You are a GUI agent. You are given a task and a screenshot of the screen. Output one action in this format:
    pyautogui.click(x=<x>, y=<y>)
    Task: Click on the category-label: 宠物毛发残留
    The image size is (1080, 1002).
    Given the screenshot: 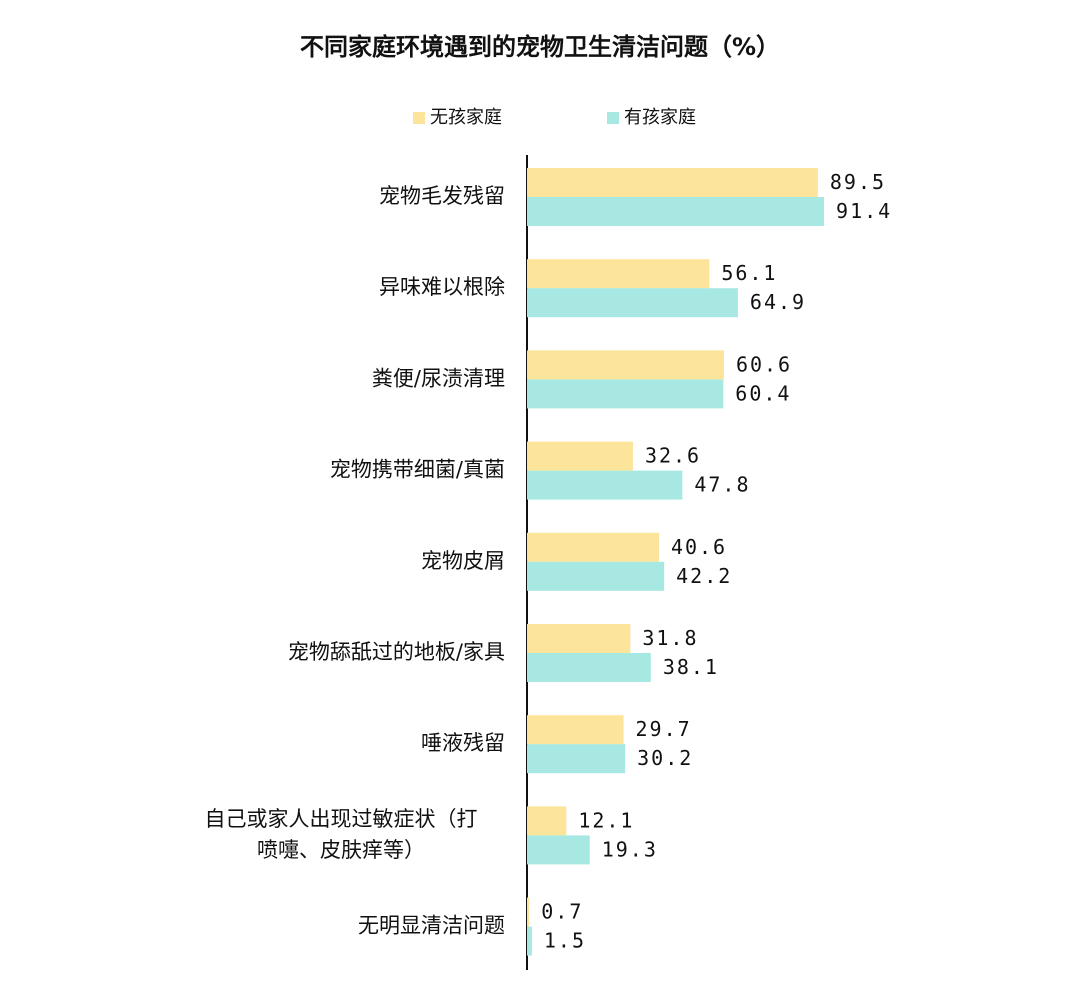 What is the action you would take?
    pyautogui.click(x=442, y=196)
    